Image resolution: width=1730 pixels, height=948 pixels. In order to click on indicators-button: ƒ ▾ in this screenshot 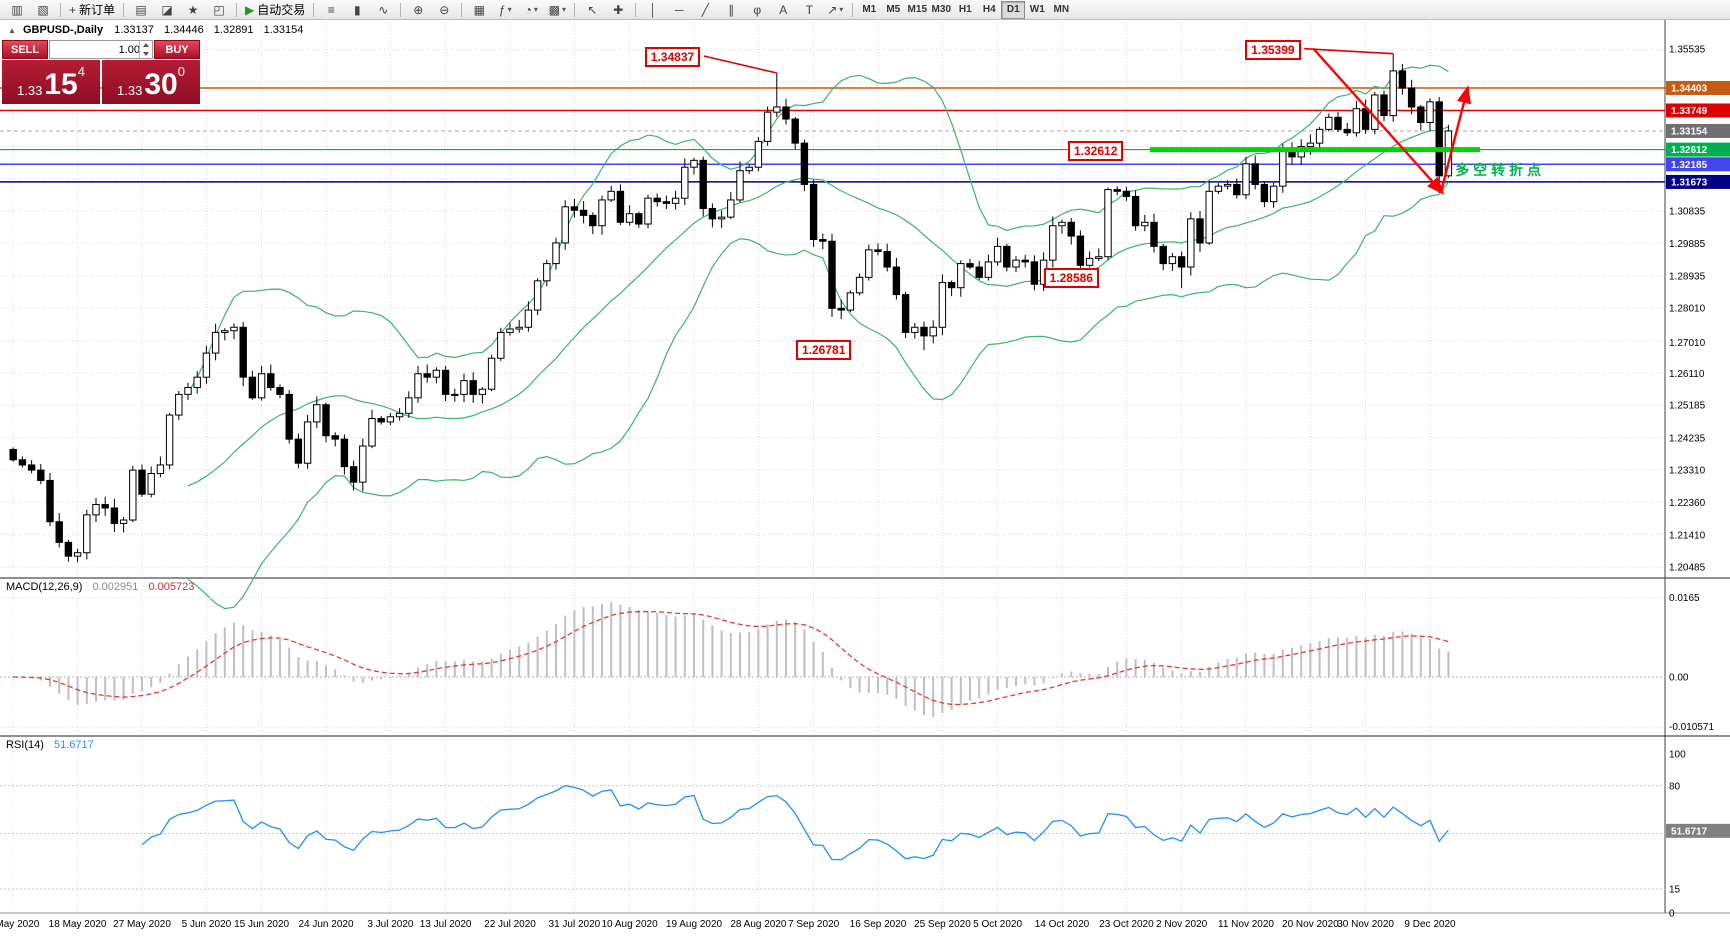, I will do `click(505, 10)`.